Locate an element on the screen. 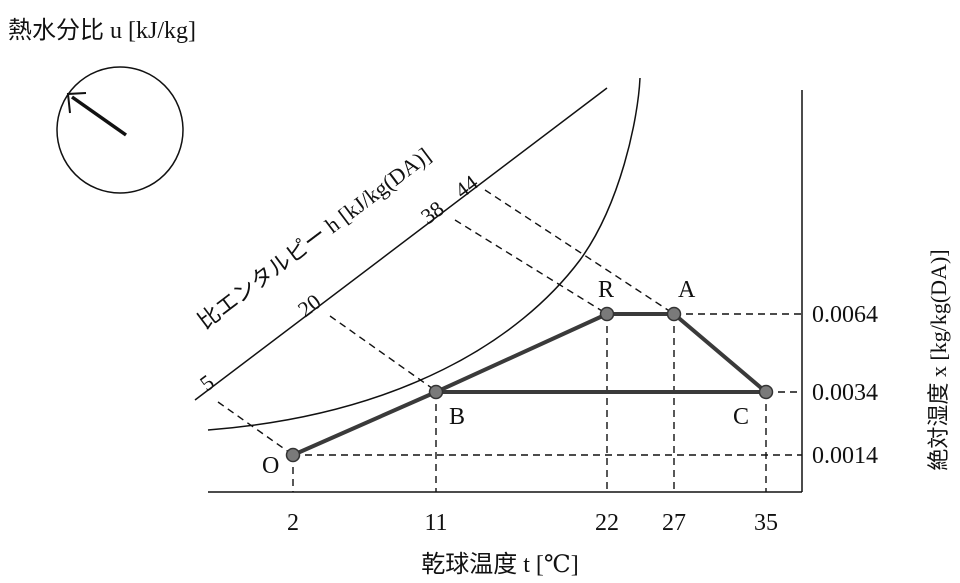 The image size is (960, 583). y-tick-0.0064: 0.0064 is located at coordinates (845, 315).